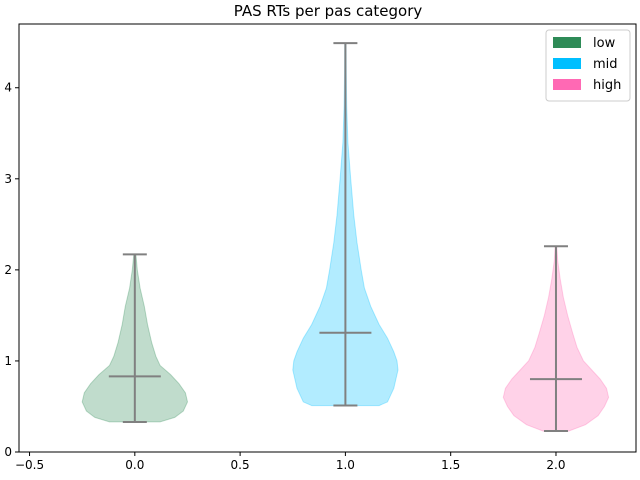 This screenshot has width=640, height=480. I want to click on legend-label-mid: mid, so click(605, 64).